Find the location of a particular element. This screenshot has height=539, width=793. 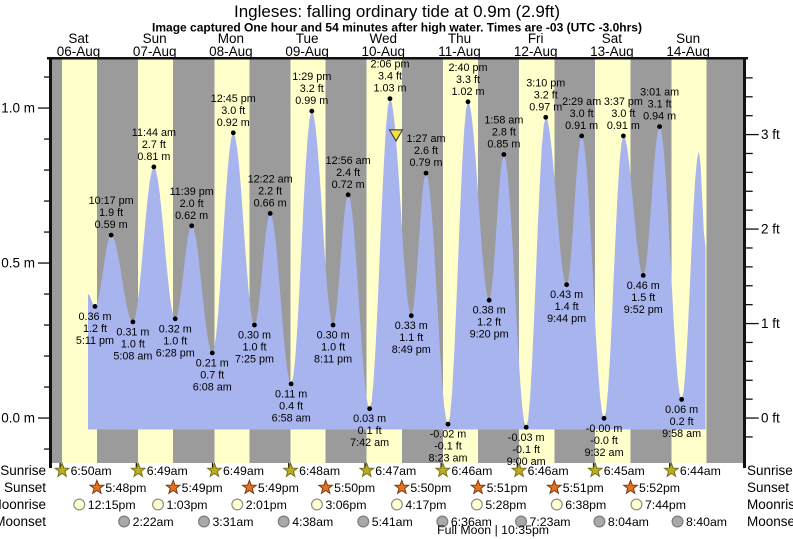

sunrise-row-label-right: Sunrise is located at coordinates (770, 470).